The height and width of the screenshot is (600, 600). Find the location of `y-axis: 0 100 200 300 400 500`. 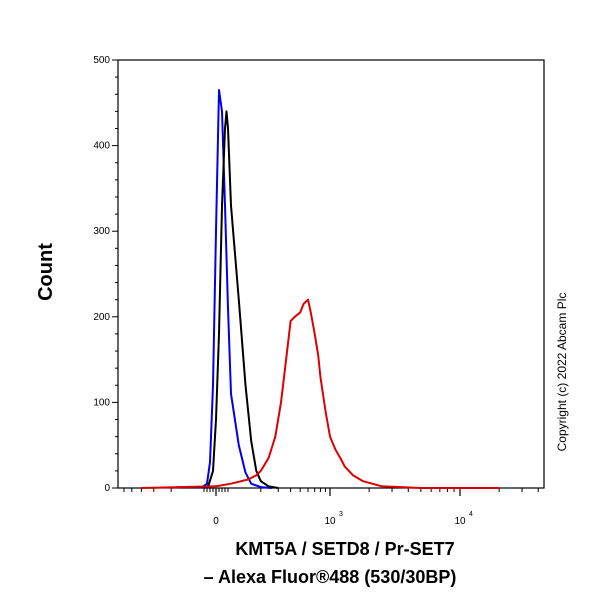

y-axis: 0 100 200 300 400 500 is located at coordinates (105, 274).